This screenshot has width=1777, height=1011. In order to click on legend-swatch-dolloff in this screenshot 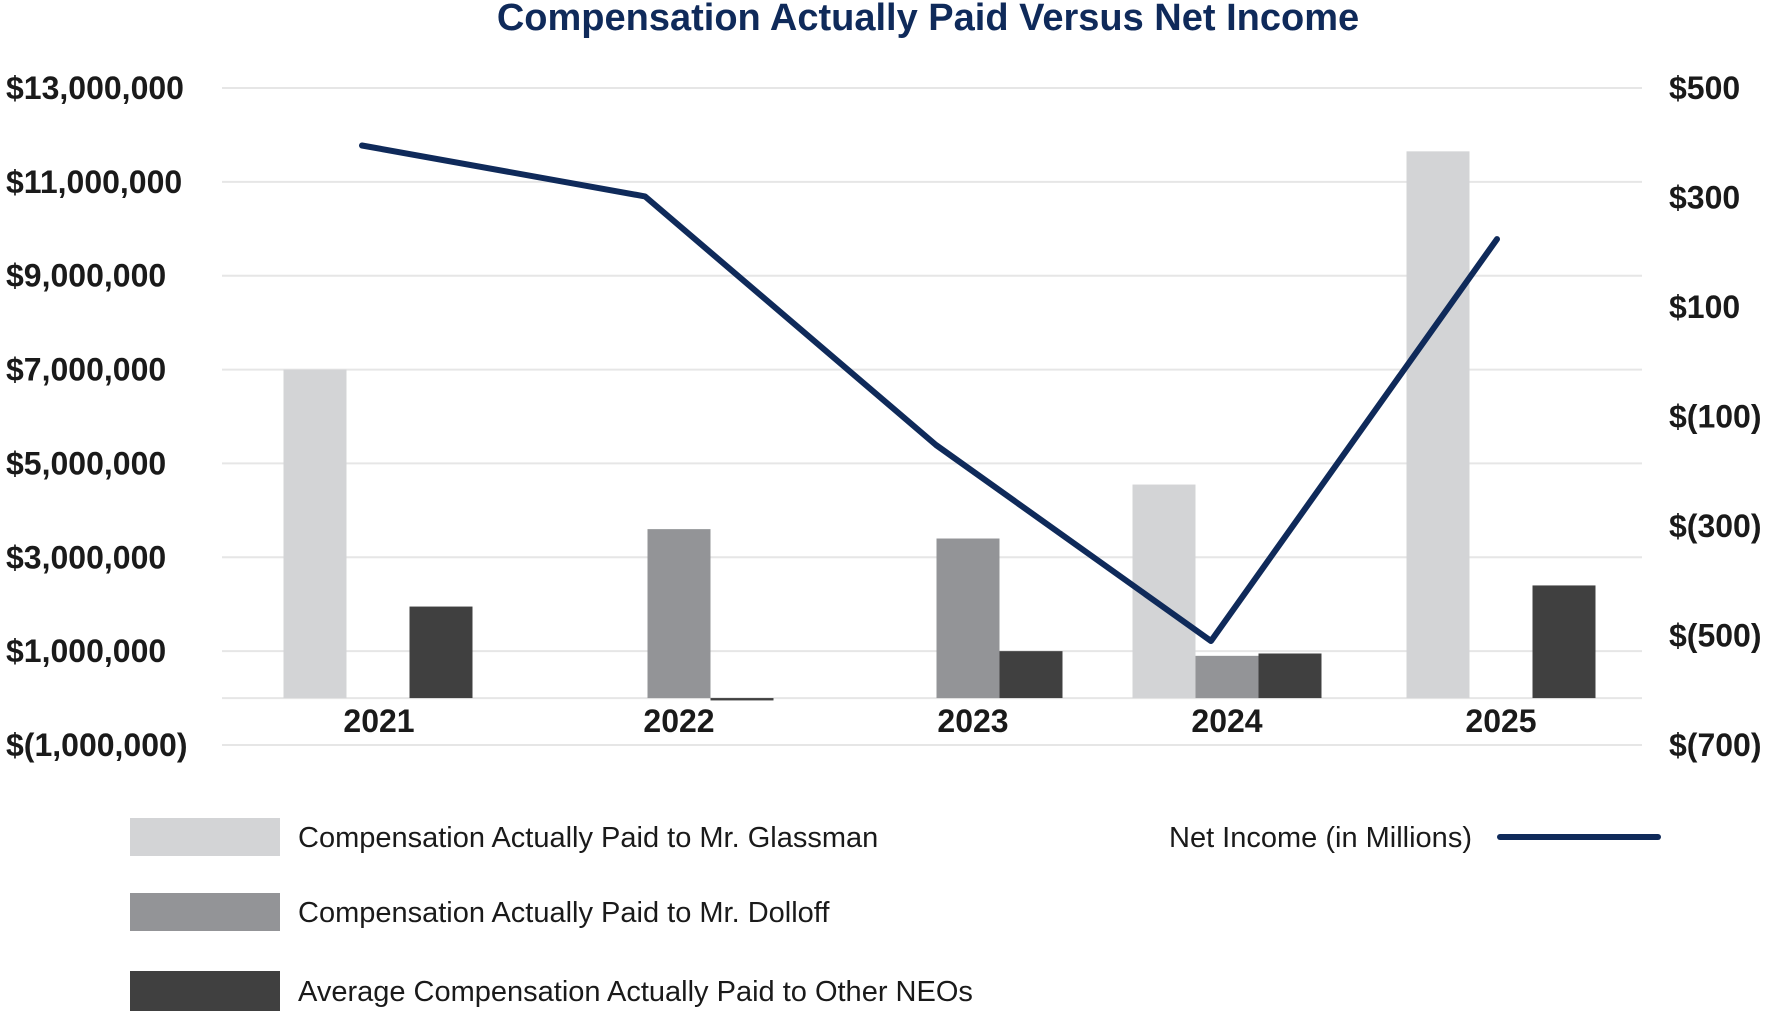, I will do `click(205, 912)`.